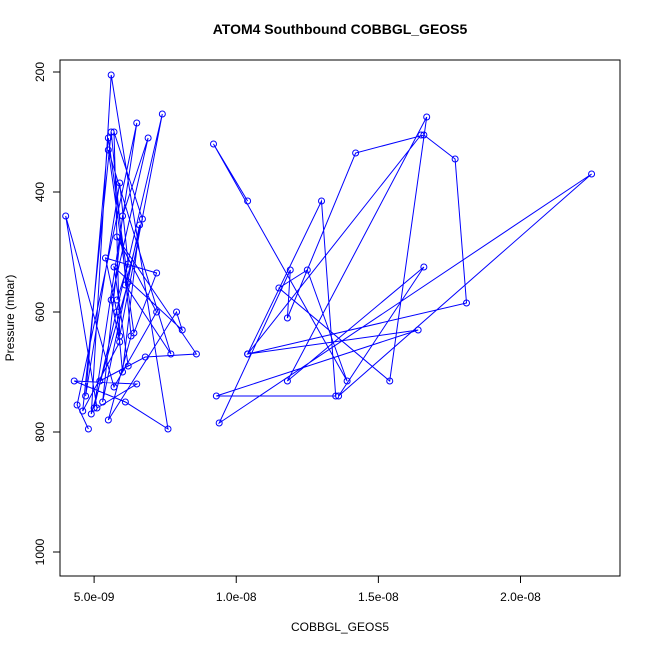 The width and height of the screenshot is (650, 650). I want to click on y-axis: 200 400 600 800 1000, so click(47, 313).